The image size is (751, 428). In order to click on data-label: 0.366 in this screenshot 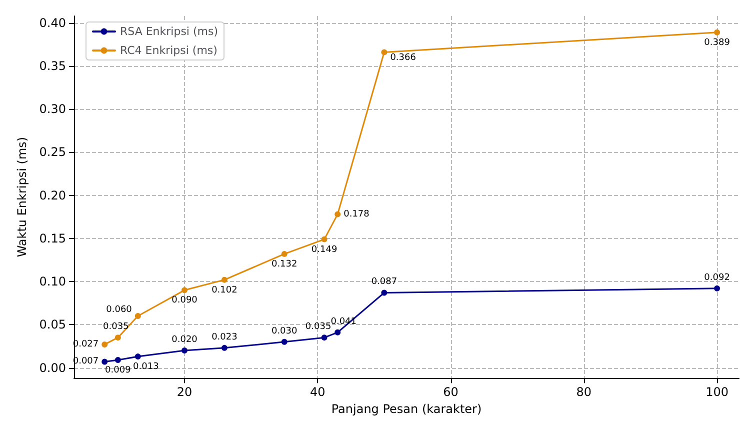, I will do `click(403, 58)`.